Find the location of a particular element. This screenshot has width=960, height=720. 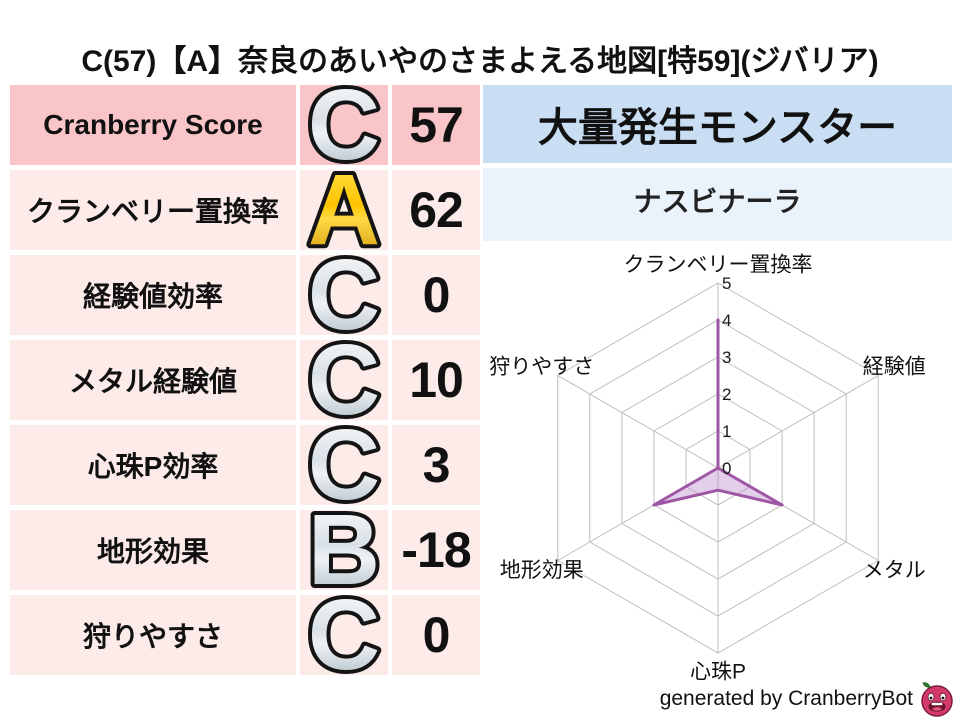

footer: generated by CranberryBot is located at coordinates (808, 699).